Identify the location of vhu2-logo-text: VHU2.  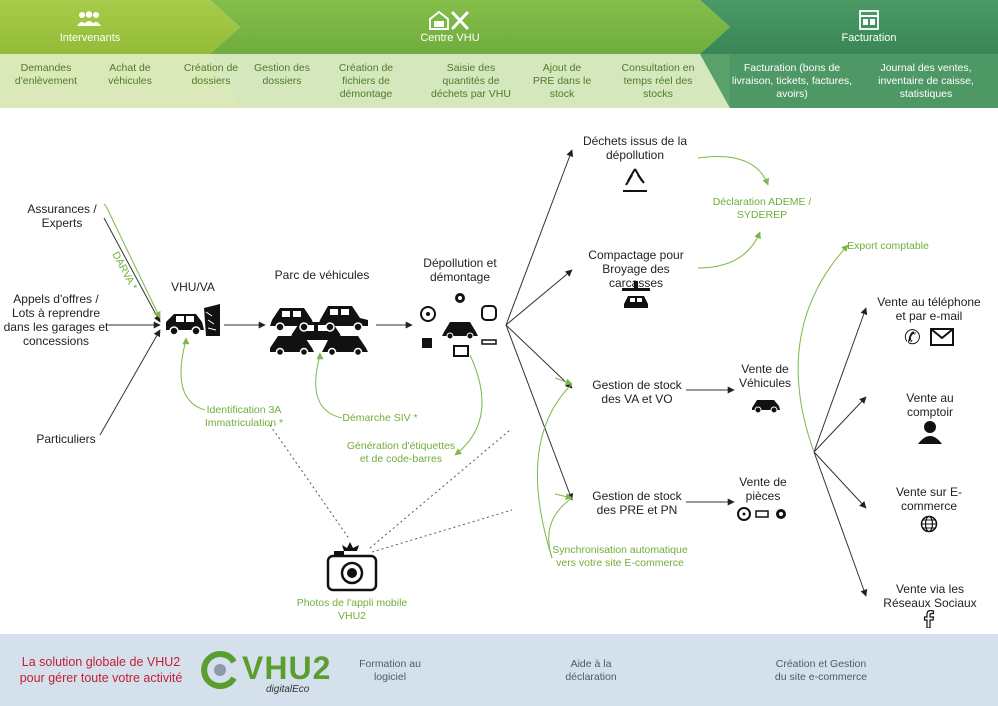
(287, 668).